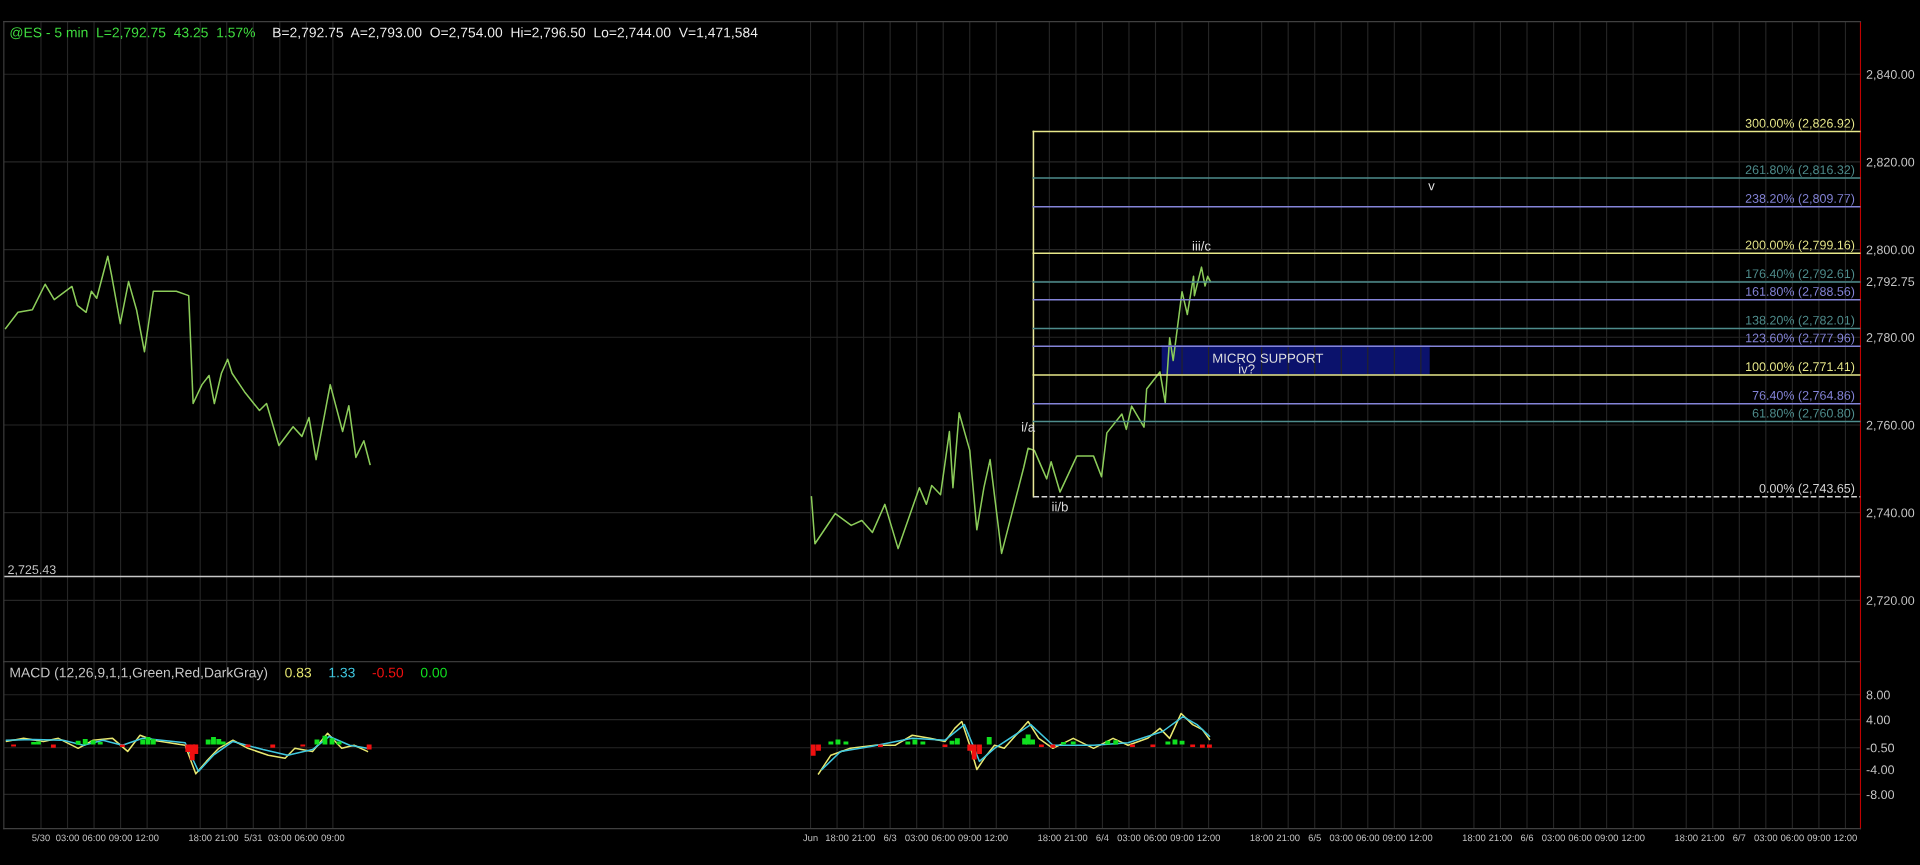  I want to click on x-tick-label: 6/3, so click(890, 838).